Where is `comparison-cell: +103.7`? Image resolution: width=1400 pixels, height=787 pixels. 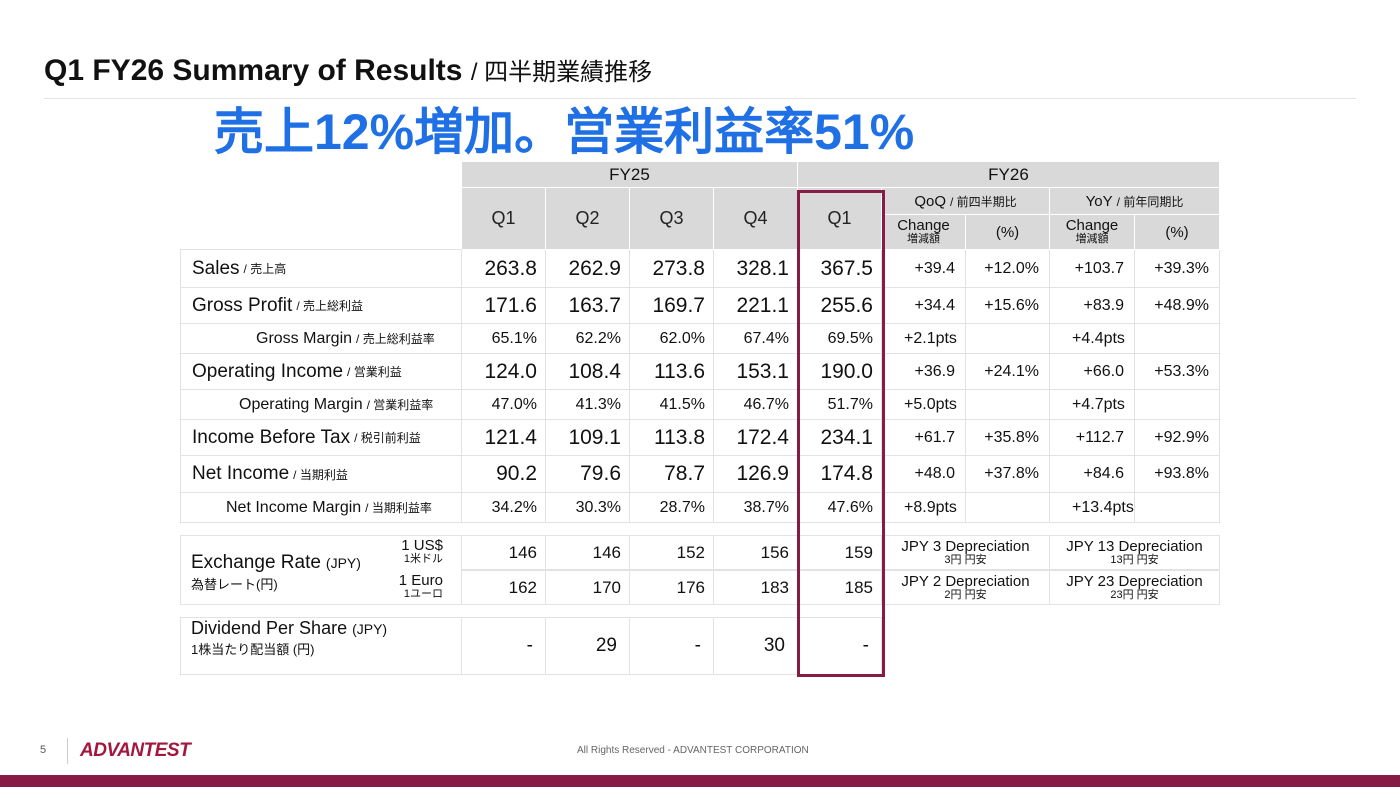 comparison-cell: +103.7 is located at coordinates (1092, 269).